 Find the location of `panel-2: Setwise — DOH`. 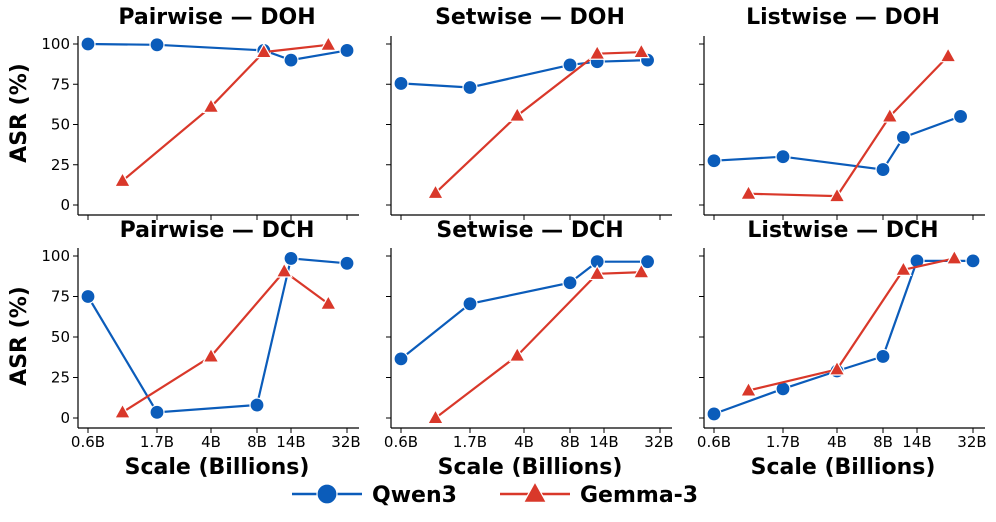

panel-2: Setwise — DOH is located at coordinates (529, 112).